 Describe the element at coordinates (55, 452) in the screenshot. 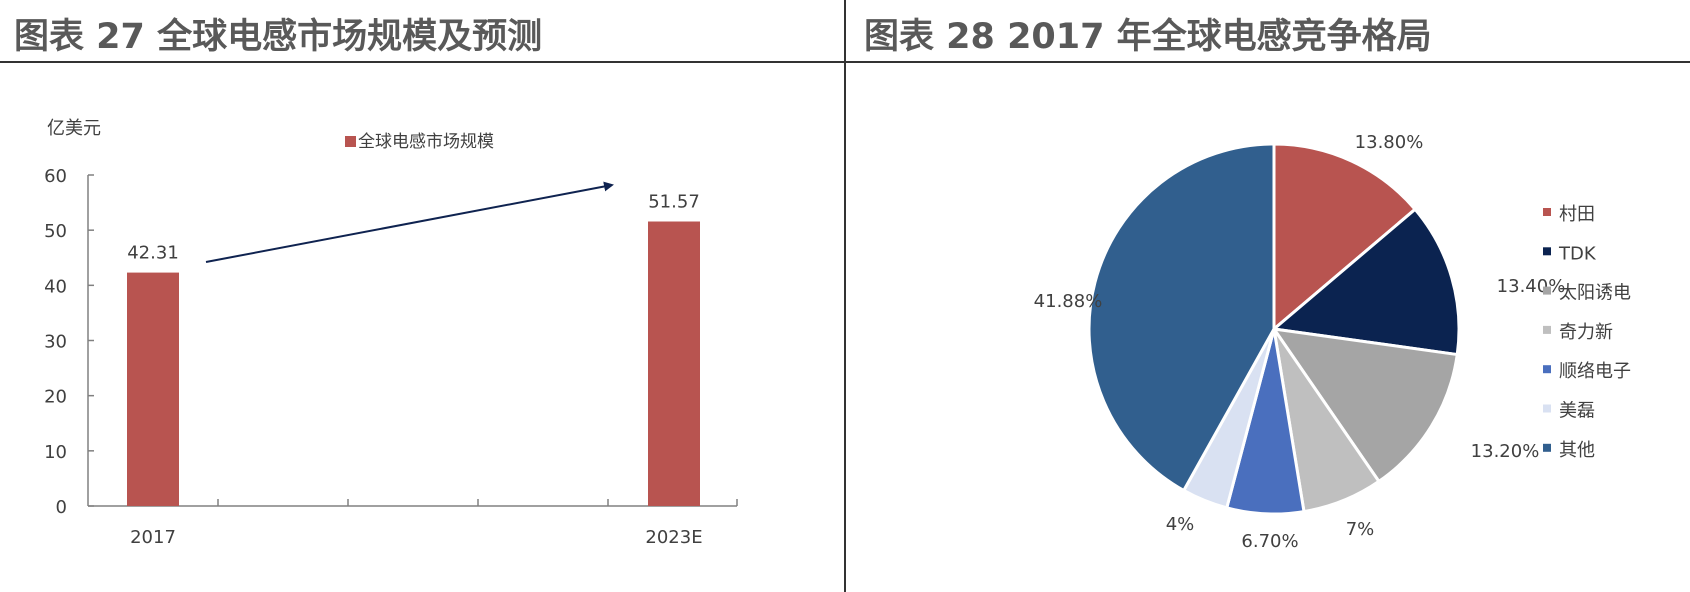

I see `y-tick-label: 10` at that location.